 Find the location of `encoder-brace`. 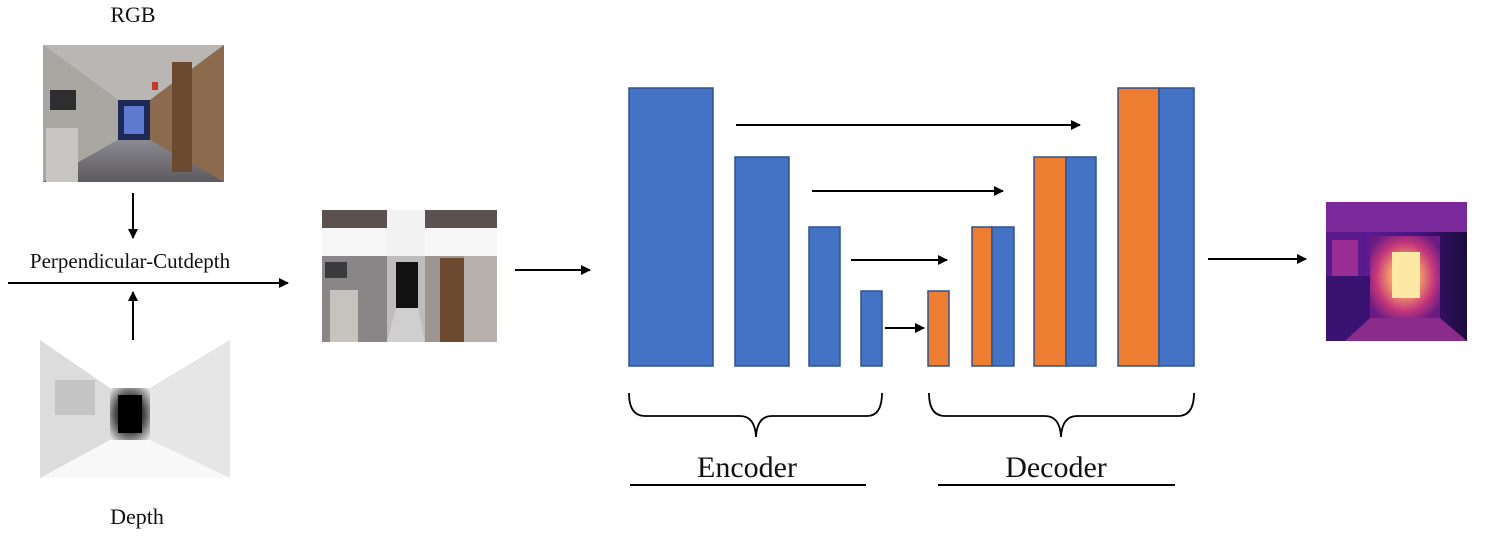

encoder-brace is located at coordinates (755, 415).